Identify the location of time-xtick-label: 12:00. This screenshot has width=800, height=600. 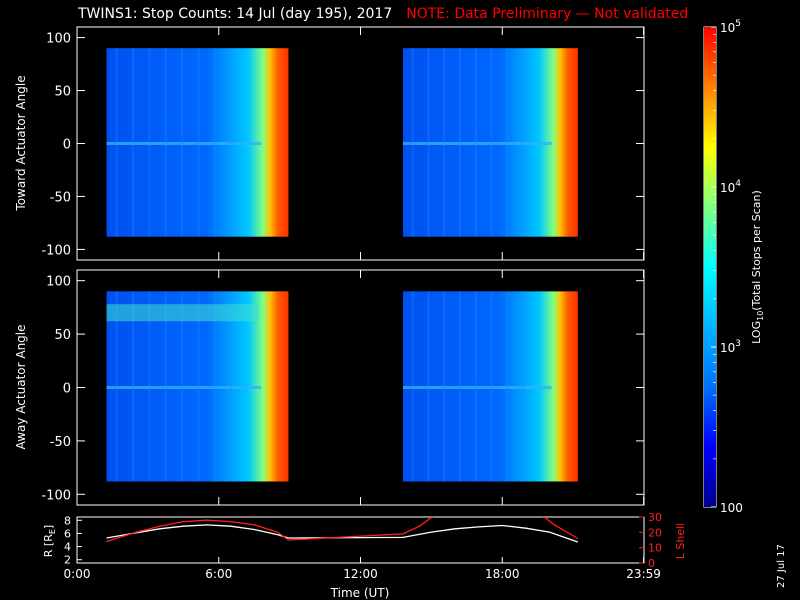
(360, 574).